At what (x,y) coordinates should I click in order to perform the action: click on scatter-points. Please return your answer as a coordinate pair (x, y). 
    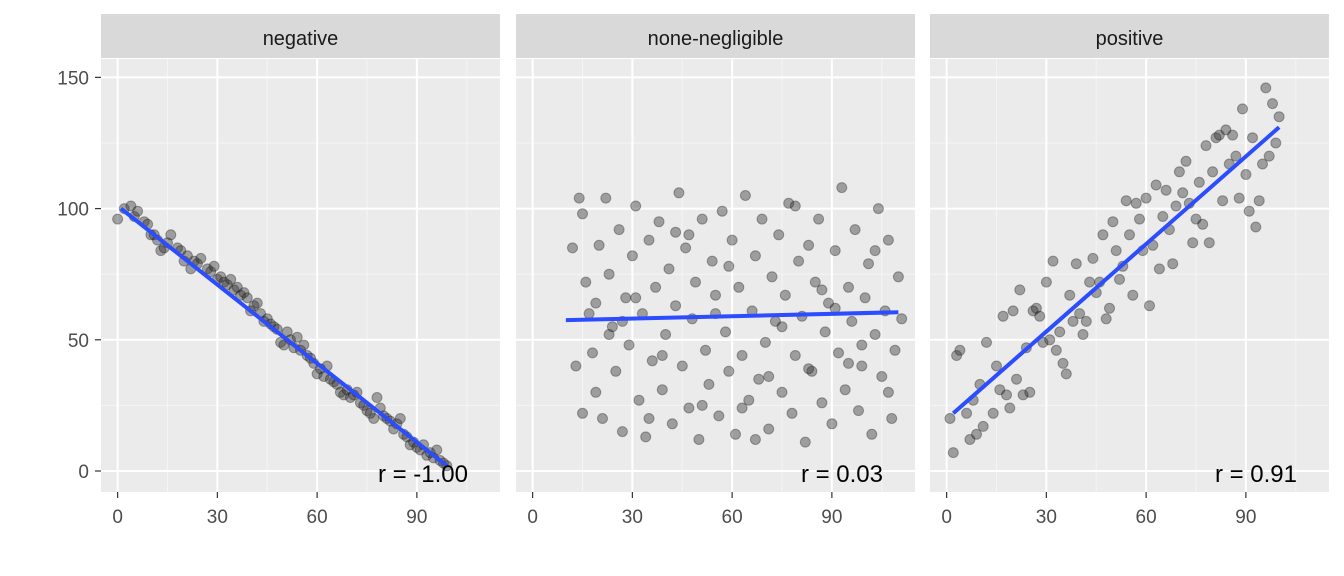
    Looking at the image, I should click on (737, 315).